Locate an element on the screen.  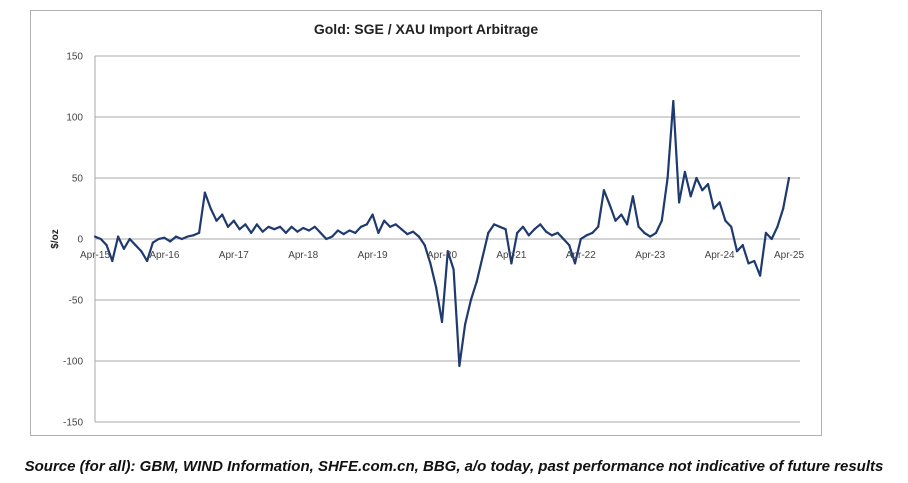
y-tick-label: 100 is located at coordinates (74, 118).